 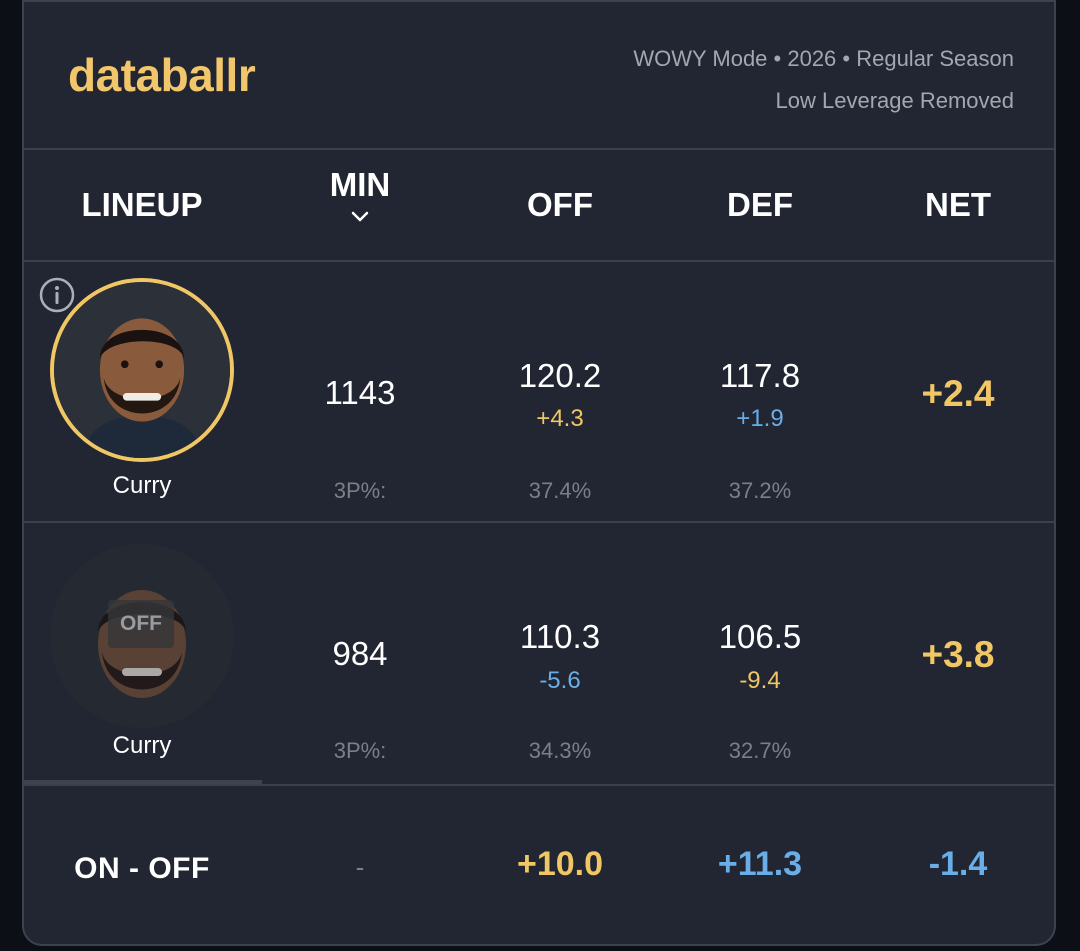 I want to click on def-rating: 106.5, so click(x=760, y=636).